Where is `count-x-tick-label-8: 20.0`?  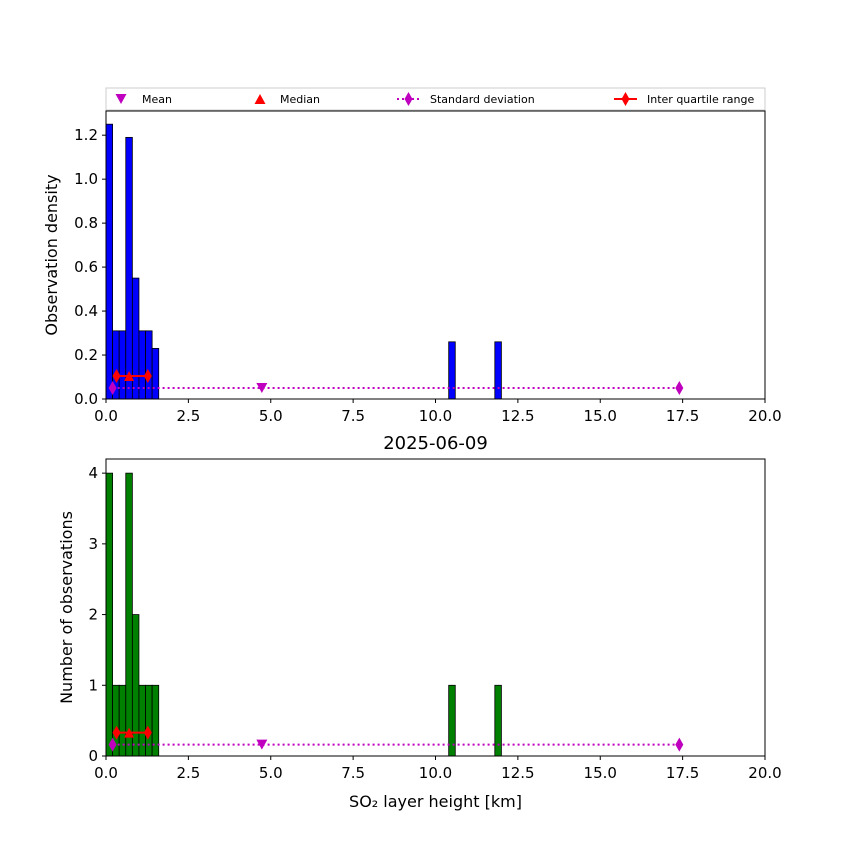 count-x-tick-label-8: 20.0 is located at coordinates (764, 773).